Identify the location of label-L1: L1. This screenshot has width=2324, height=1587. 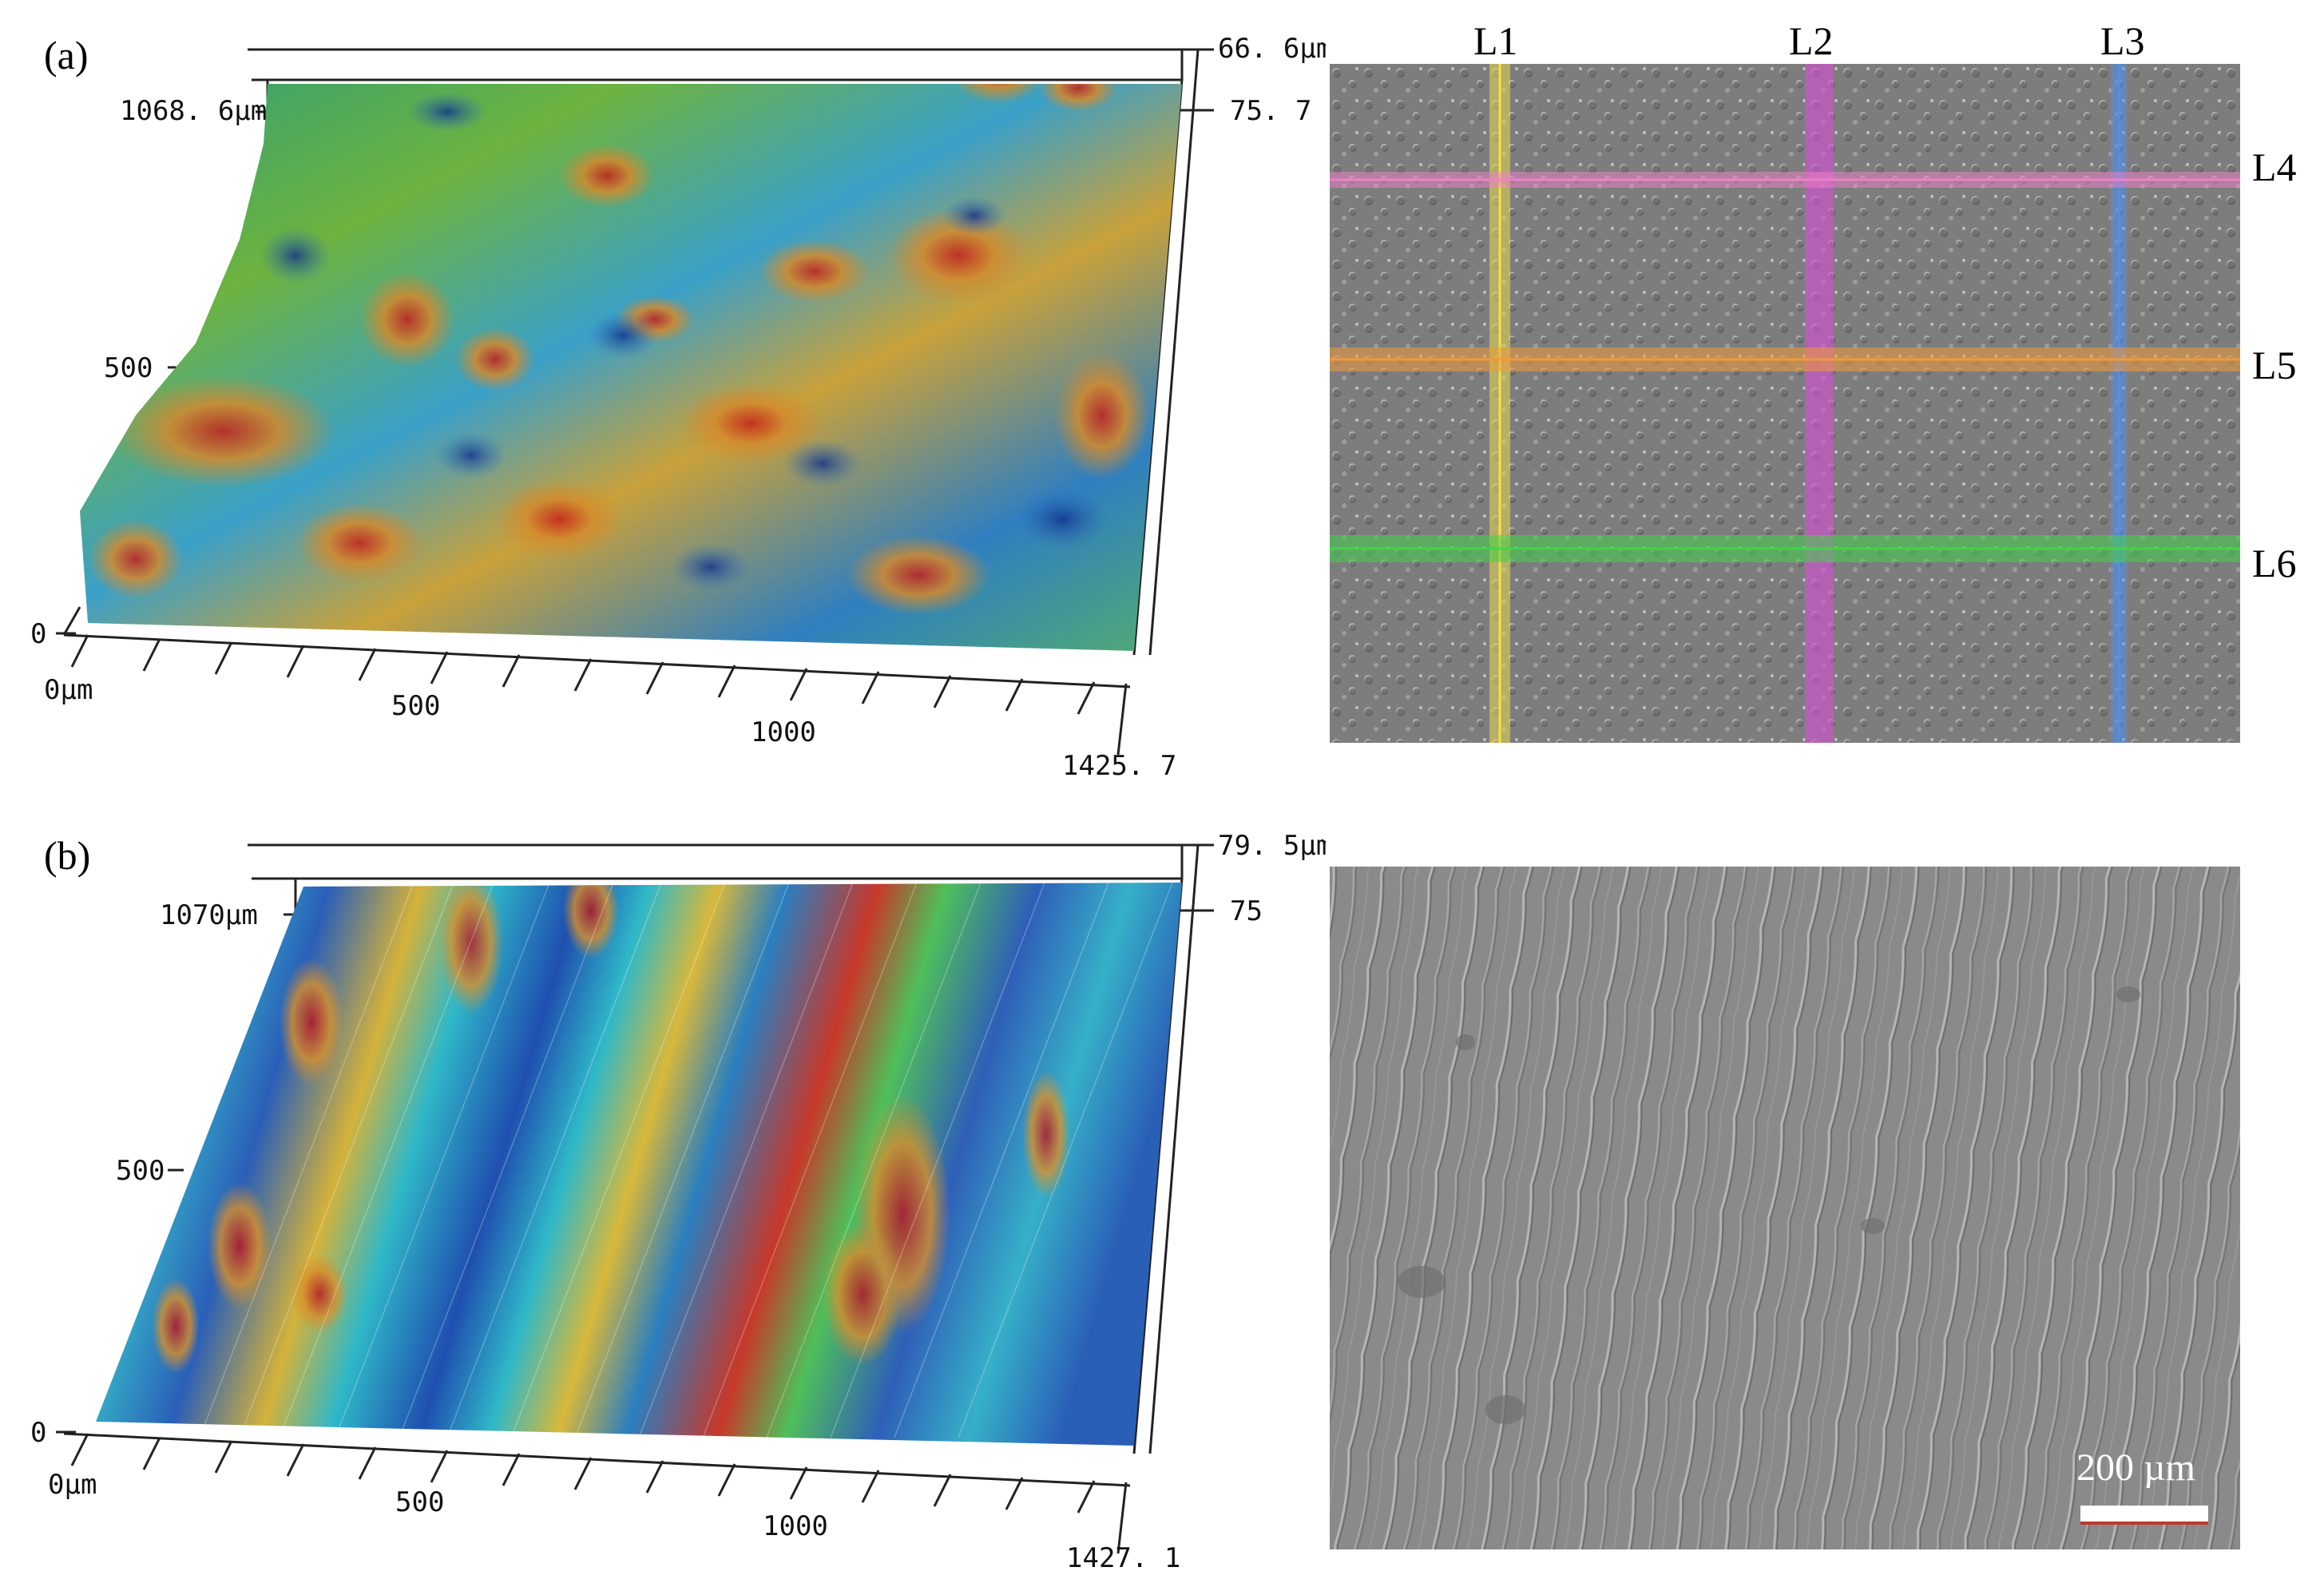
(1495, 40).